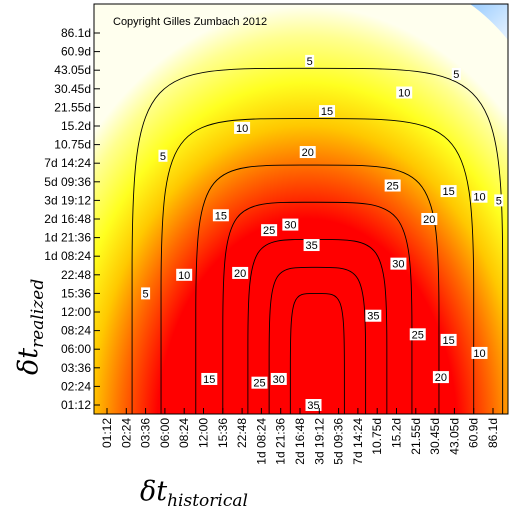 Image resolution: width=512 pixels, height=512 pixels. What do you see at coordinates (184, 433) in the screenshot?
I see `x-tick-label: 08:24` at bounding box center [184, 433].